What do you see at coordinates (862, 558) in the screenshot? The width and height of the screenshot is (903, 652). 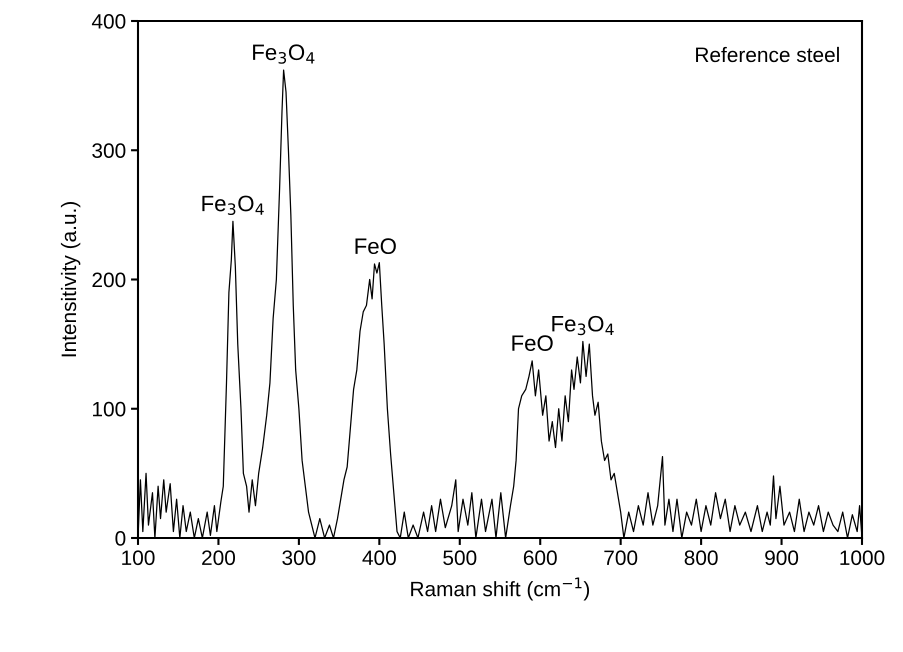 I see `x-tick-label: 1000` at bounding box center [862, 558].